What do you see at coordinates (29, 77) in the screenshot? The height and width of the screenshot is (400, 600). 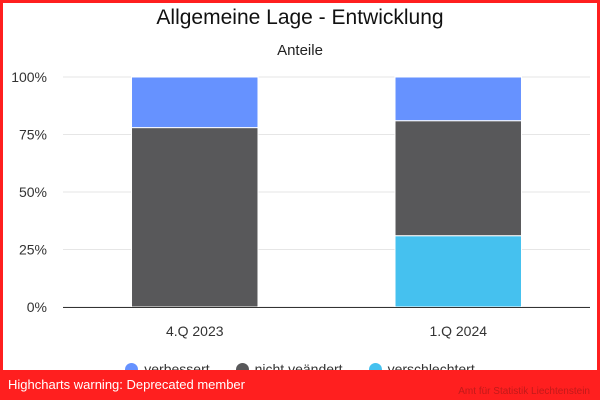 I see `y-tick-label: 100%` at bounding box center [29, 77].